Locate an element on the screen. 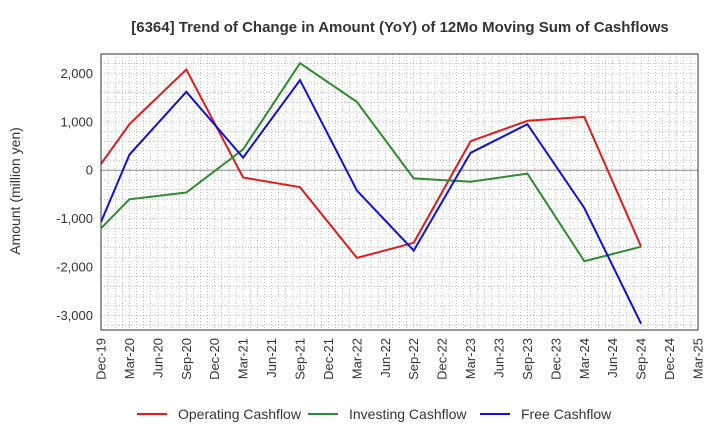  legend-label-investing-cashflow: Investing Cashflow is located at coordinates (408, 414).